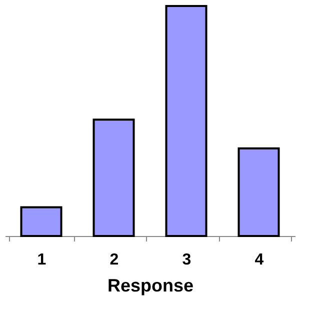 The height and width of the screenshot is (320, 320). I want to click on x-axis-title: Response, so click(150, 286).